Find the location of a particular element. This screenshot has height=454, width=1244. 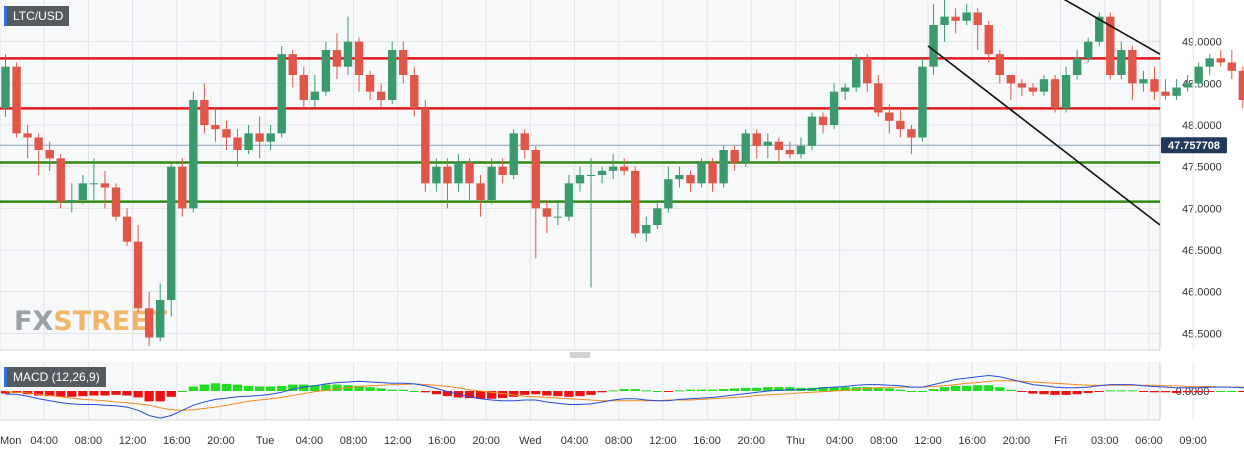

x-tick-label: 03:00 is located at coordinates (1105, 441).